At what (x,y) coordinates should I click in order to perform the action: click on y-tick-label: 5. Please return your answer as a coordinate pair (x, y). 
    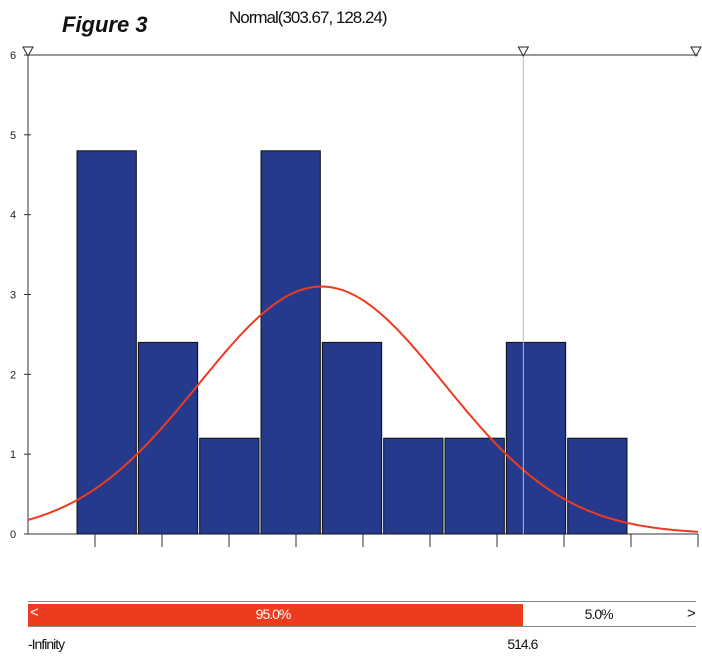
    Looking at the image, I should click on (13, 136).